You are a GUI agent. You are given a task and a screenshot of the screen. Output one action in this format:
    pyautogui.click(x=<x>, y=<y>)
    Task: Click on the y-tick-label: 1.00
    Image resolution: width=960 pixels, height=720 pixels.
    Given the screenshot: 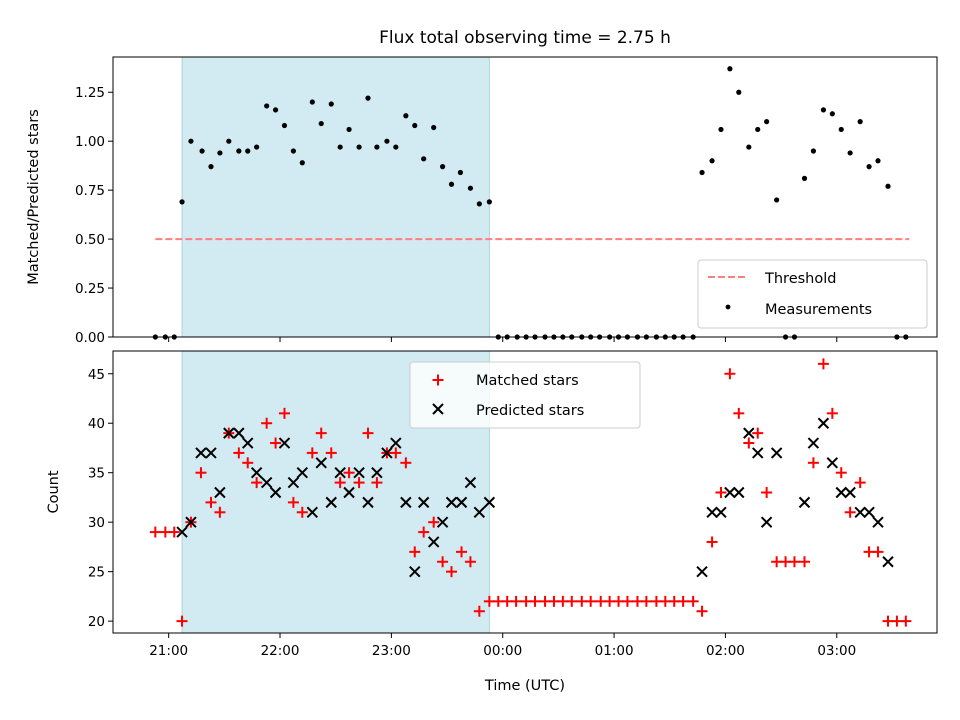 What is the action you would take?
    pyautogui.click(x=90, y=142)
    